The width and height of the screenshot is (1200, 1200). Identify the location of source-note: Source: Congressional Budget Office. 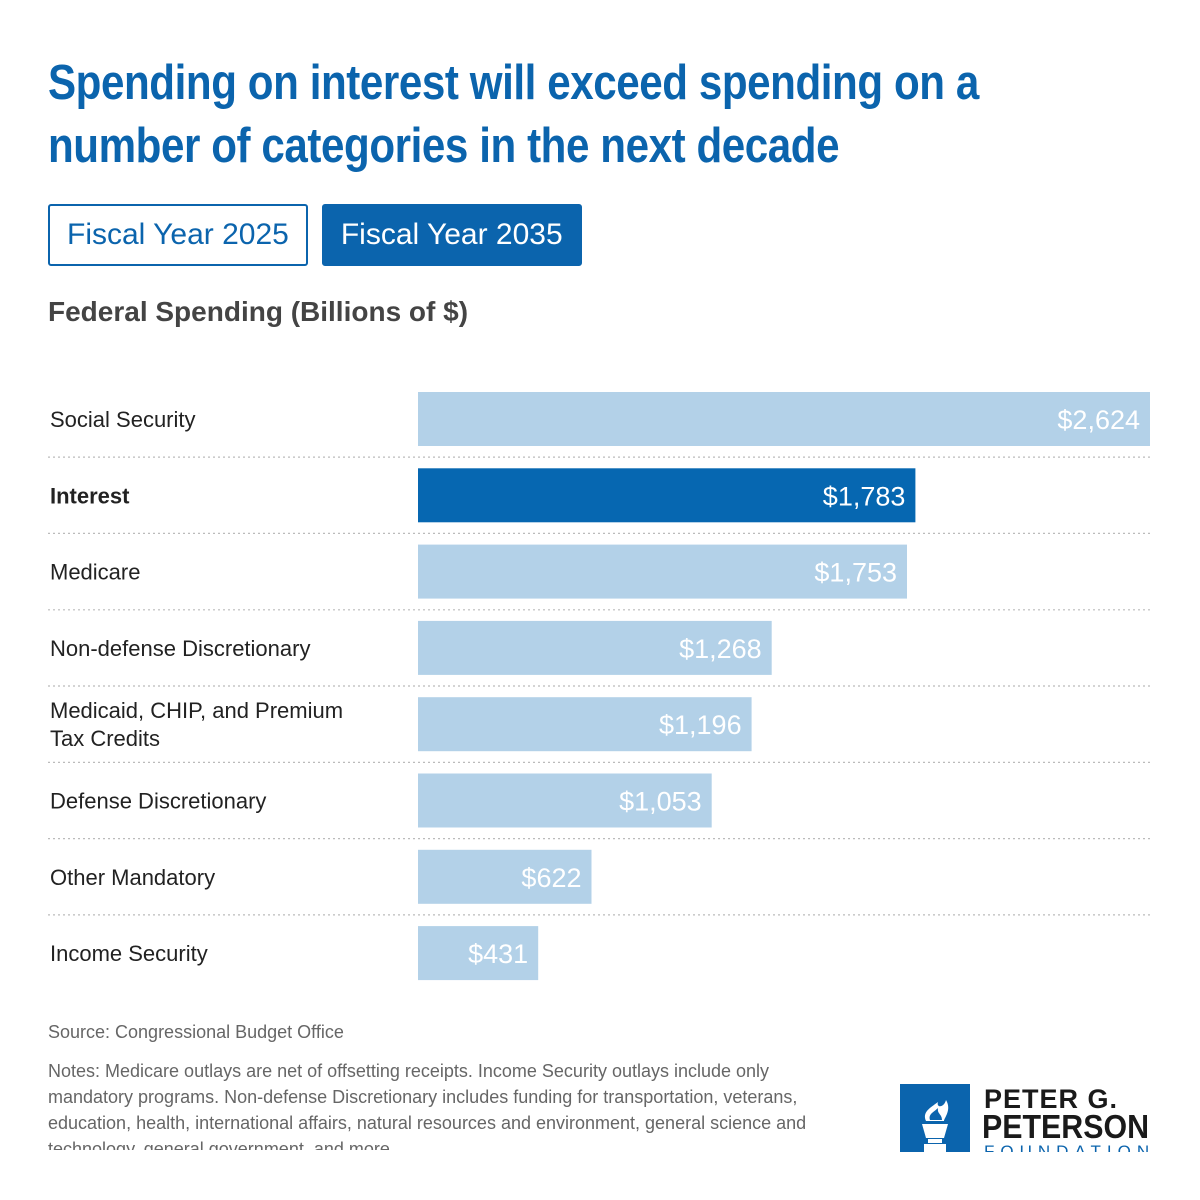
(196, 1032).